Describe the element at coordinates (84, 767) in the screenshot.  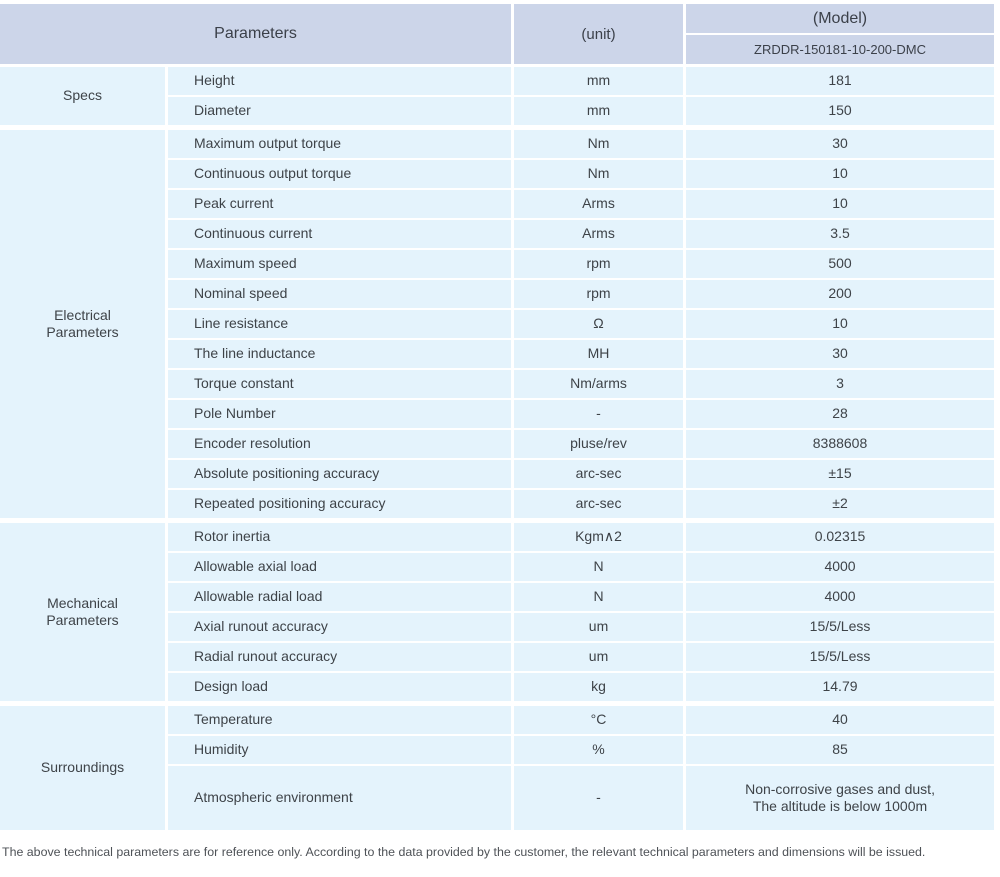
I see `section-group-label: Surroundings` at that location.